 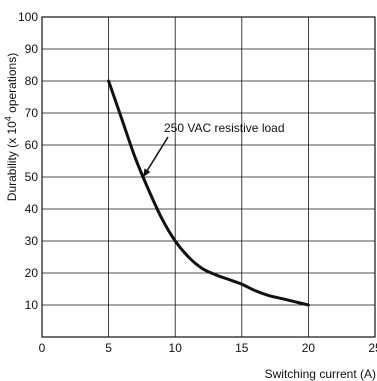 What do you see at coordinates (32, 305) in the screenshot?
I see `y-tick-label: 10` at bounding box center [32, 305].